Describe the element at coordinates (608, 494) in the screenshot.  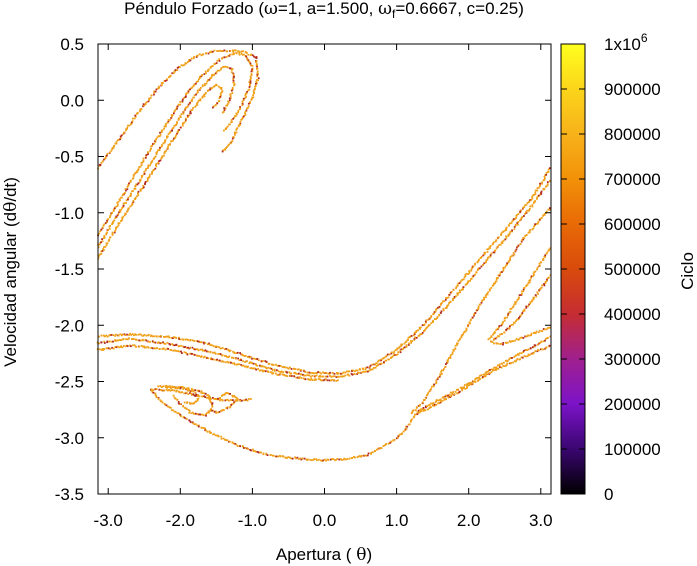
I see `colorbar-tick-label: 0` at that location.